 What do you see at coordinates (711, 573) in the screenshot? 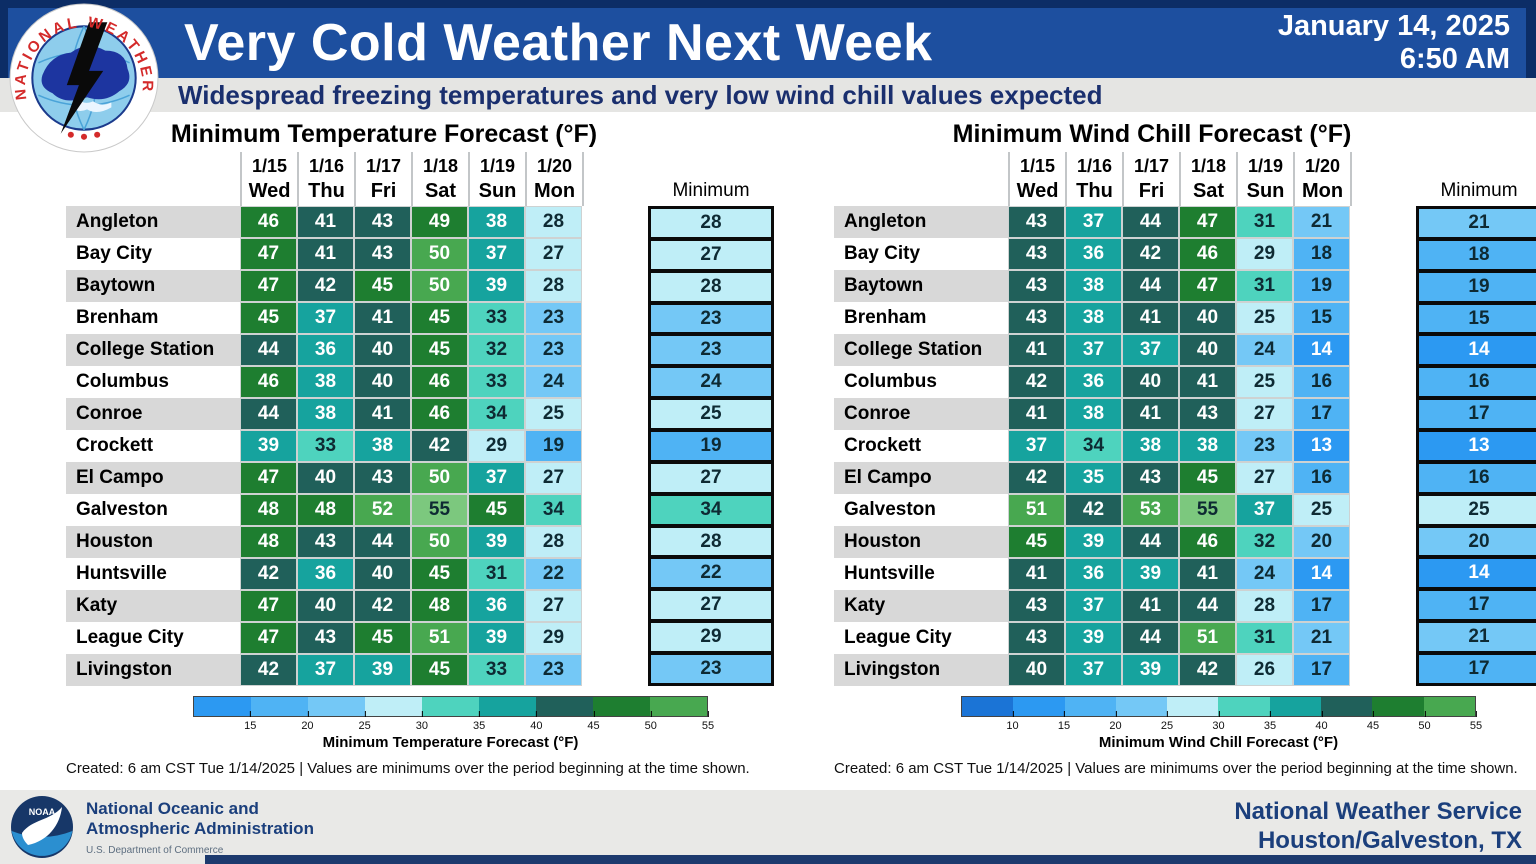
I see `minimum-cell: 22` at bounding box center [711, 573].